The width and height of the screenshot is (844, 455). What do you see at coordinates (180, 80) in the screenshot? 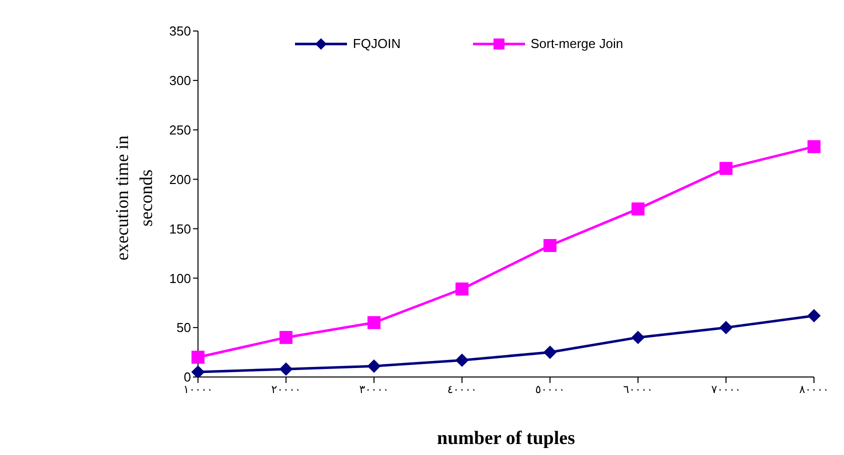
I see `y-tick-label: 300` at bounding box center [180, 80].